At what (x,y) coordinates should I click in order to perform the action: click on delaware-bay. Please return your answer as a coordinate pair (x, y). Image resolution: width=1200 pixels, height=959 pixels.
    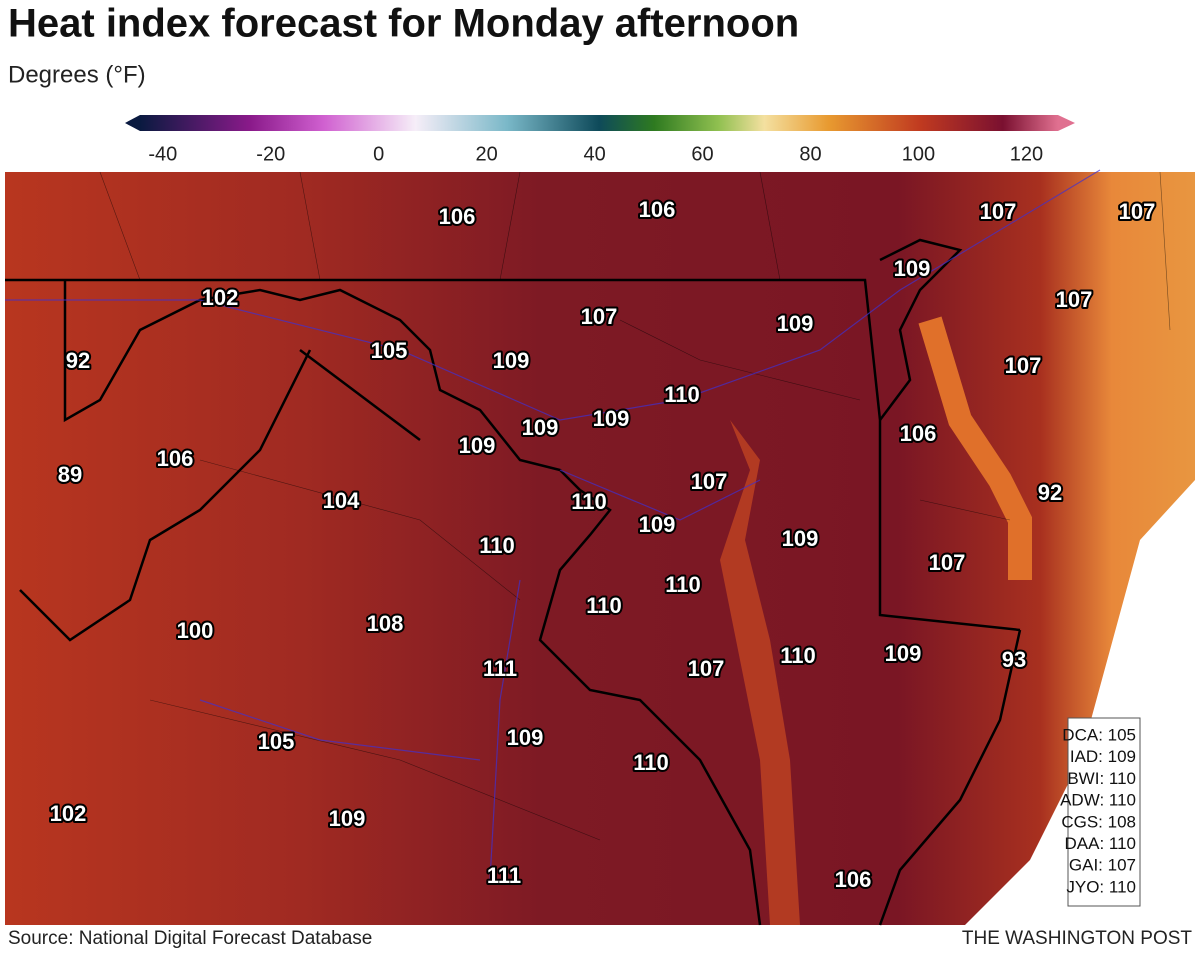
    Looking at the image, I should click on (975, 448).